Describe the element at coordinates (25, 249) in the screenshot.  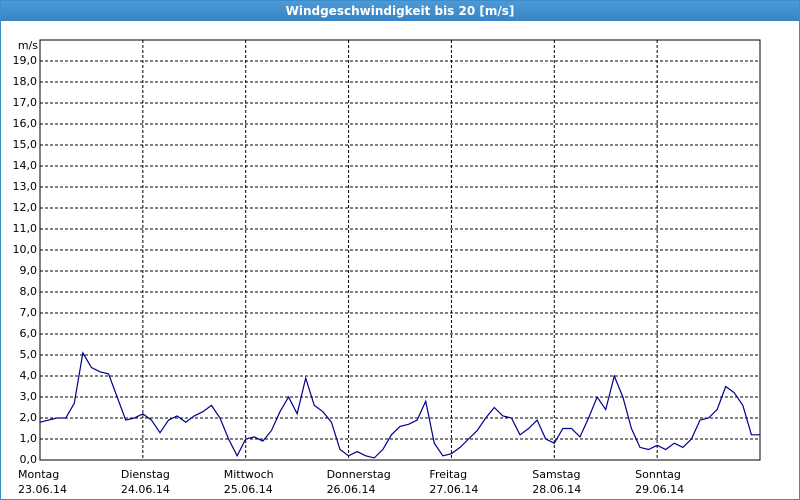
I see `y-tick-label: 10,0` at that location.